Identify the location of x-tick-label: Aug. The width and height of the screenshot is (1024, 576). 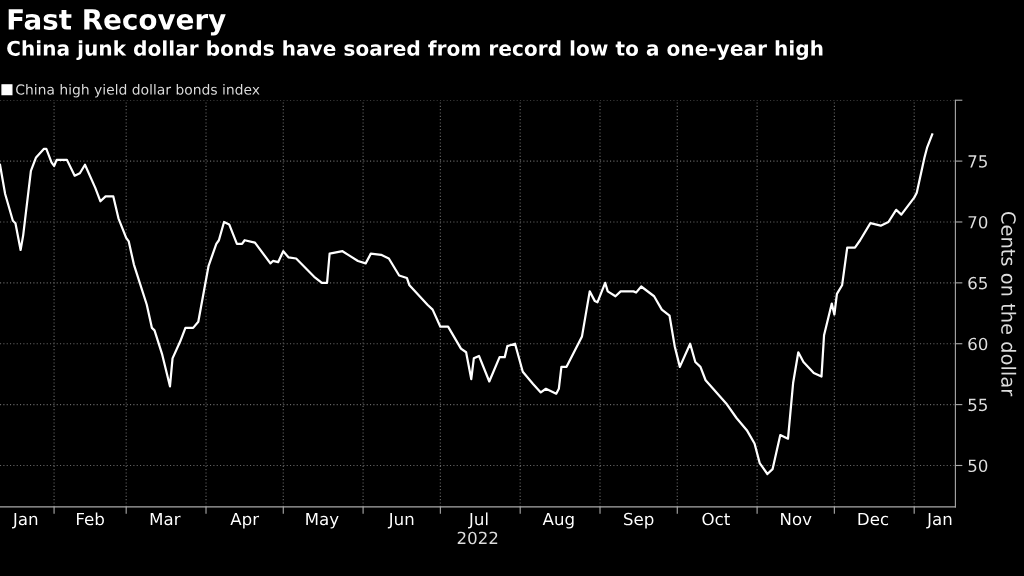
(558, 520).